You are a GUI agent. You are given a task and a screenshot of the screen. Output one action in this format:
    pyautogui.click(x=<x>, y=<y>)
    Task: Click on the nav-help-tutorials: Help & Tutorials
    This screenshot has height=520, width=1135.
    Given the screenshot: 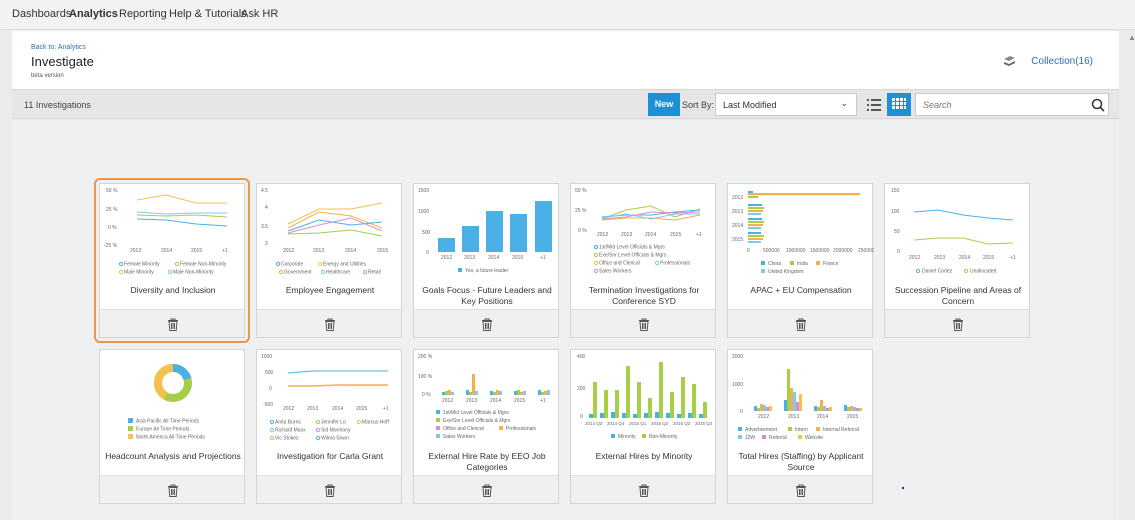 What is the action you would take?
    pyautogui.click(x=208, y=14)
    